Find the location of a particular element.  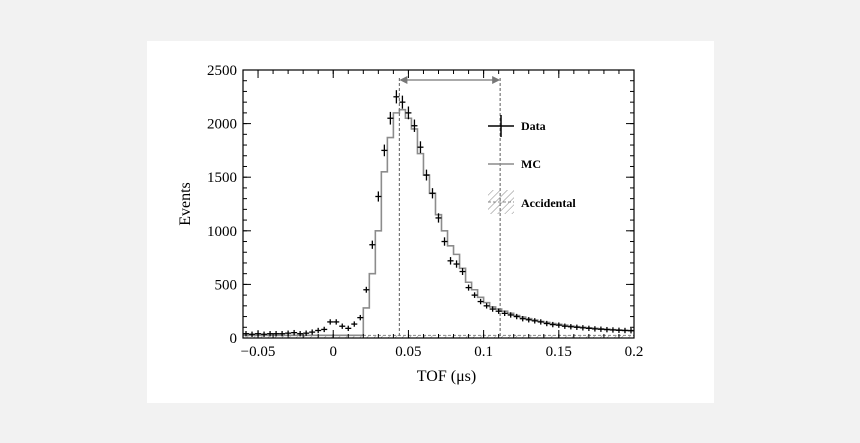

y-tick-label: 0 is located at coordinates (234, 339).